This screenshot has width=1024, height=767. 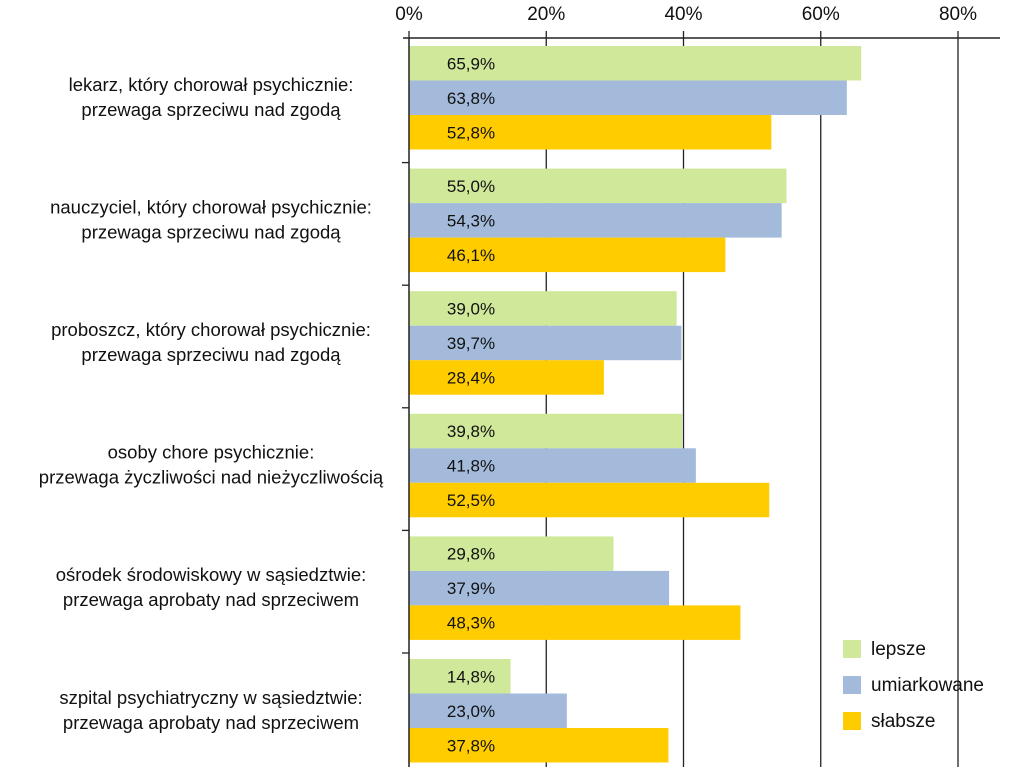 What do you see at coordinates (898, 649) in the screenshot?
I see `legend-label: lepsze` at bounding box center [898, 649].